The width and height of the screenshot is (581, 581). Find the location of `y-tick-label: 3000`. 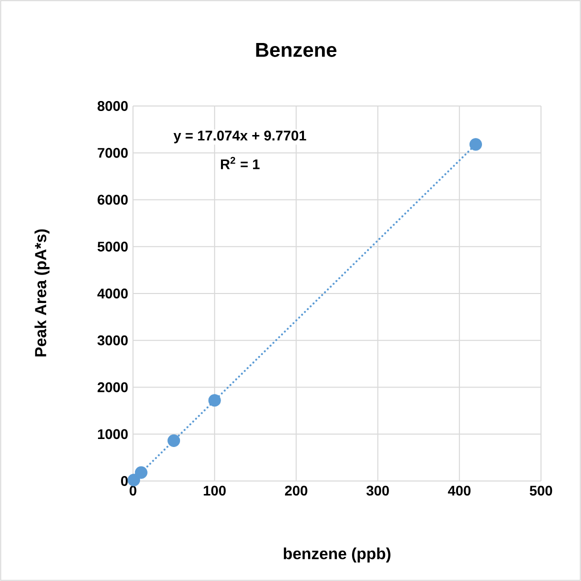

y-tick-label: 3000 is located at coordinates (112, 340).